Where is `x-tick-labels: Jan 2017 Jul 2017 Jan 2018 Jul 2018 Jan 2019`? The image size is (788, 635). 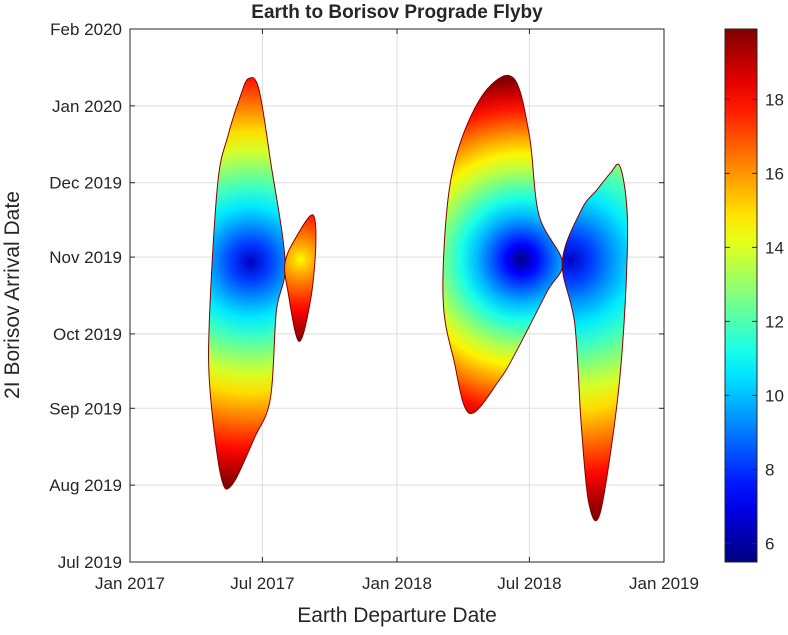 x-tick-labels: Jan 2017 Jul 2017 Jan 2018 Jul 2018 Jan 2019 is located at coordinates (397, 583).